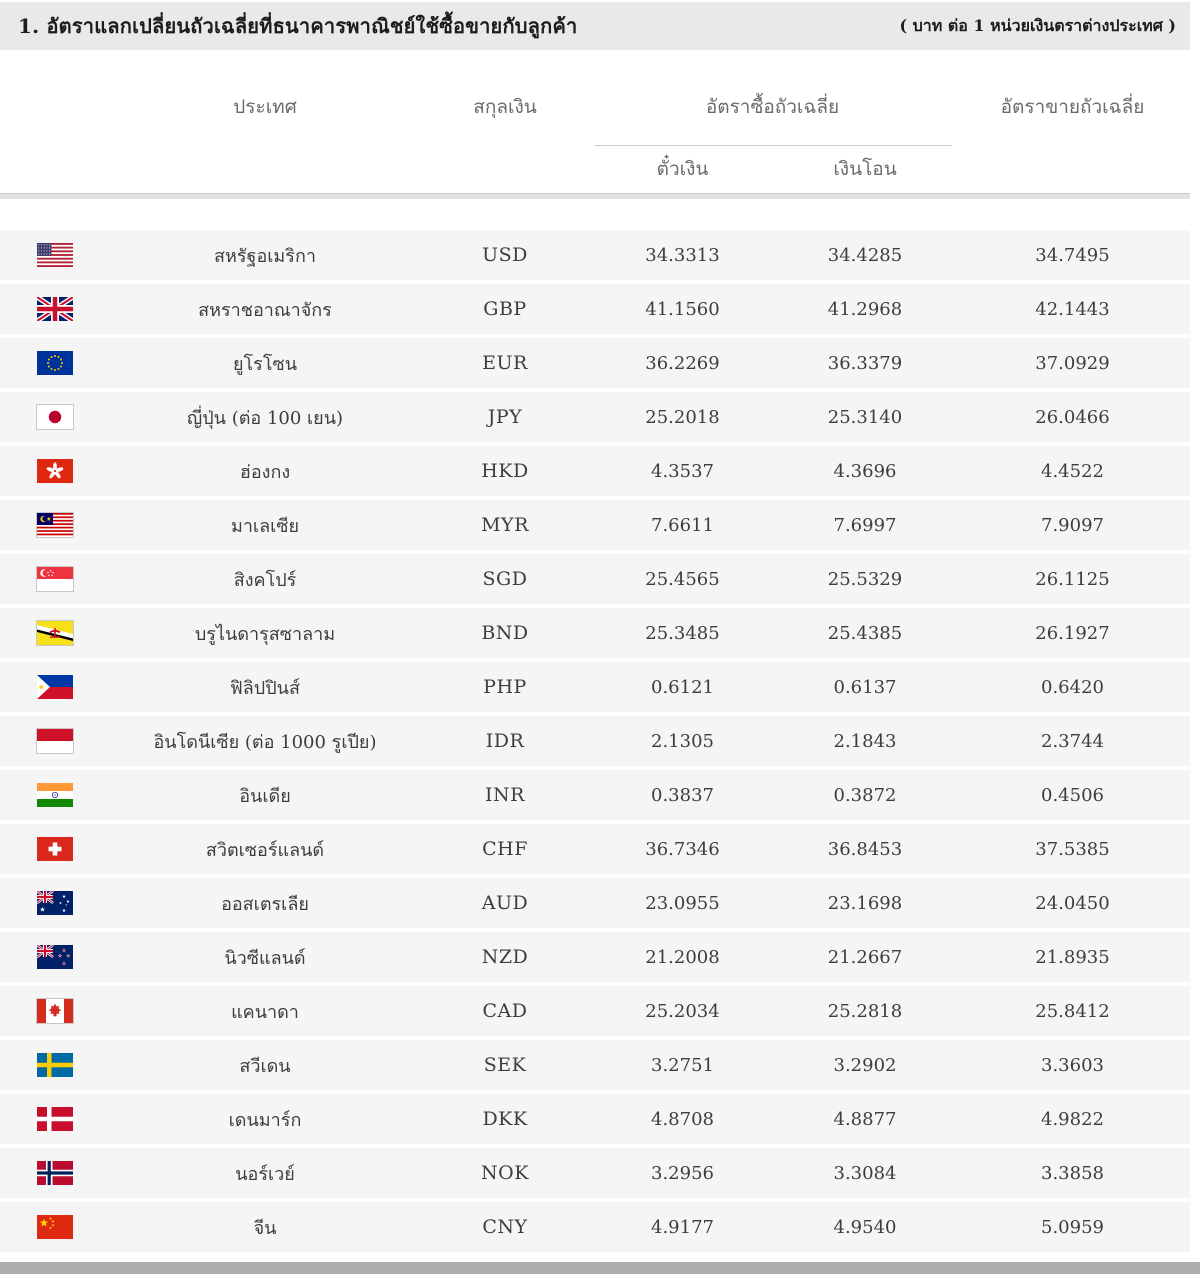 The image size is (1200, 1274). Describe the element at coordinates (265, 1228) in the screenshot. I see `country-name: จีน` at that location.